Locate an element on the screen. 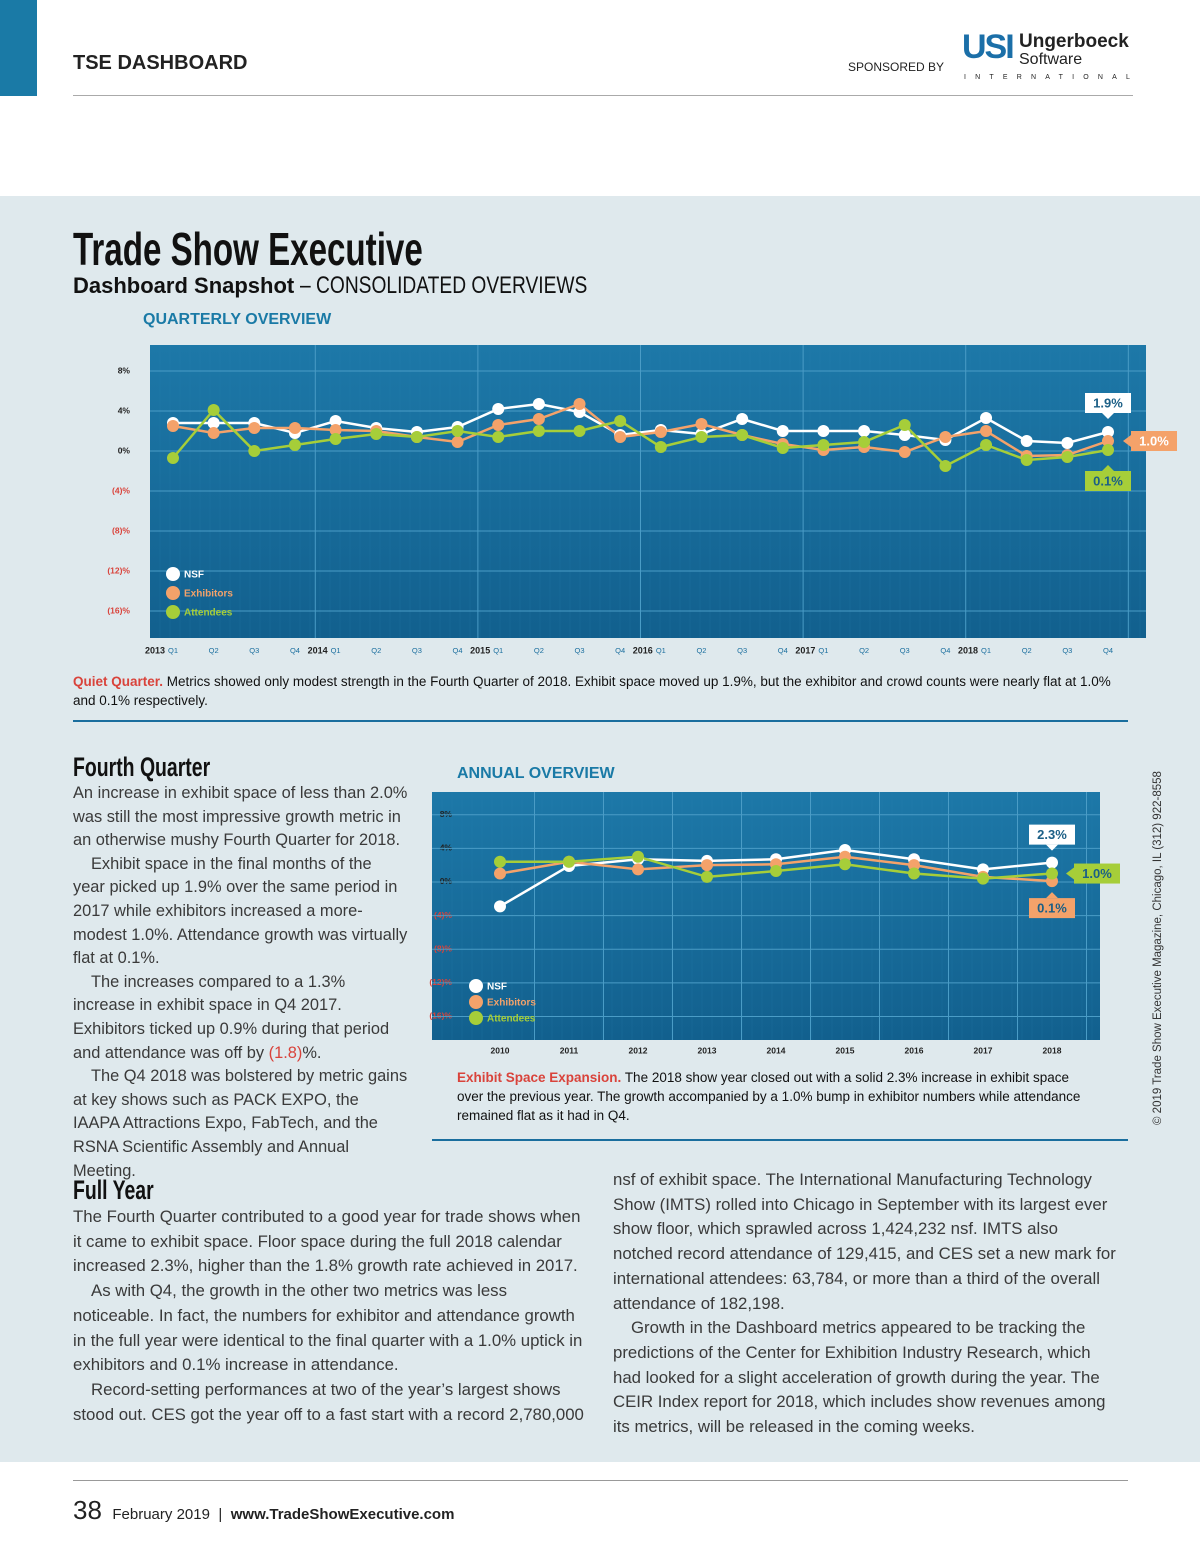 The height and width of the screenshot is (1558, 1200). text-run: %. is located at coordinates (312, 1052).